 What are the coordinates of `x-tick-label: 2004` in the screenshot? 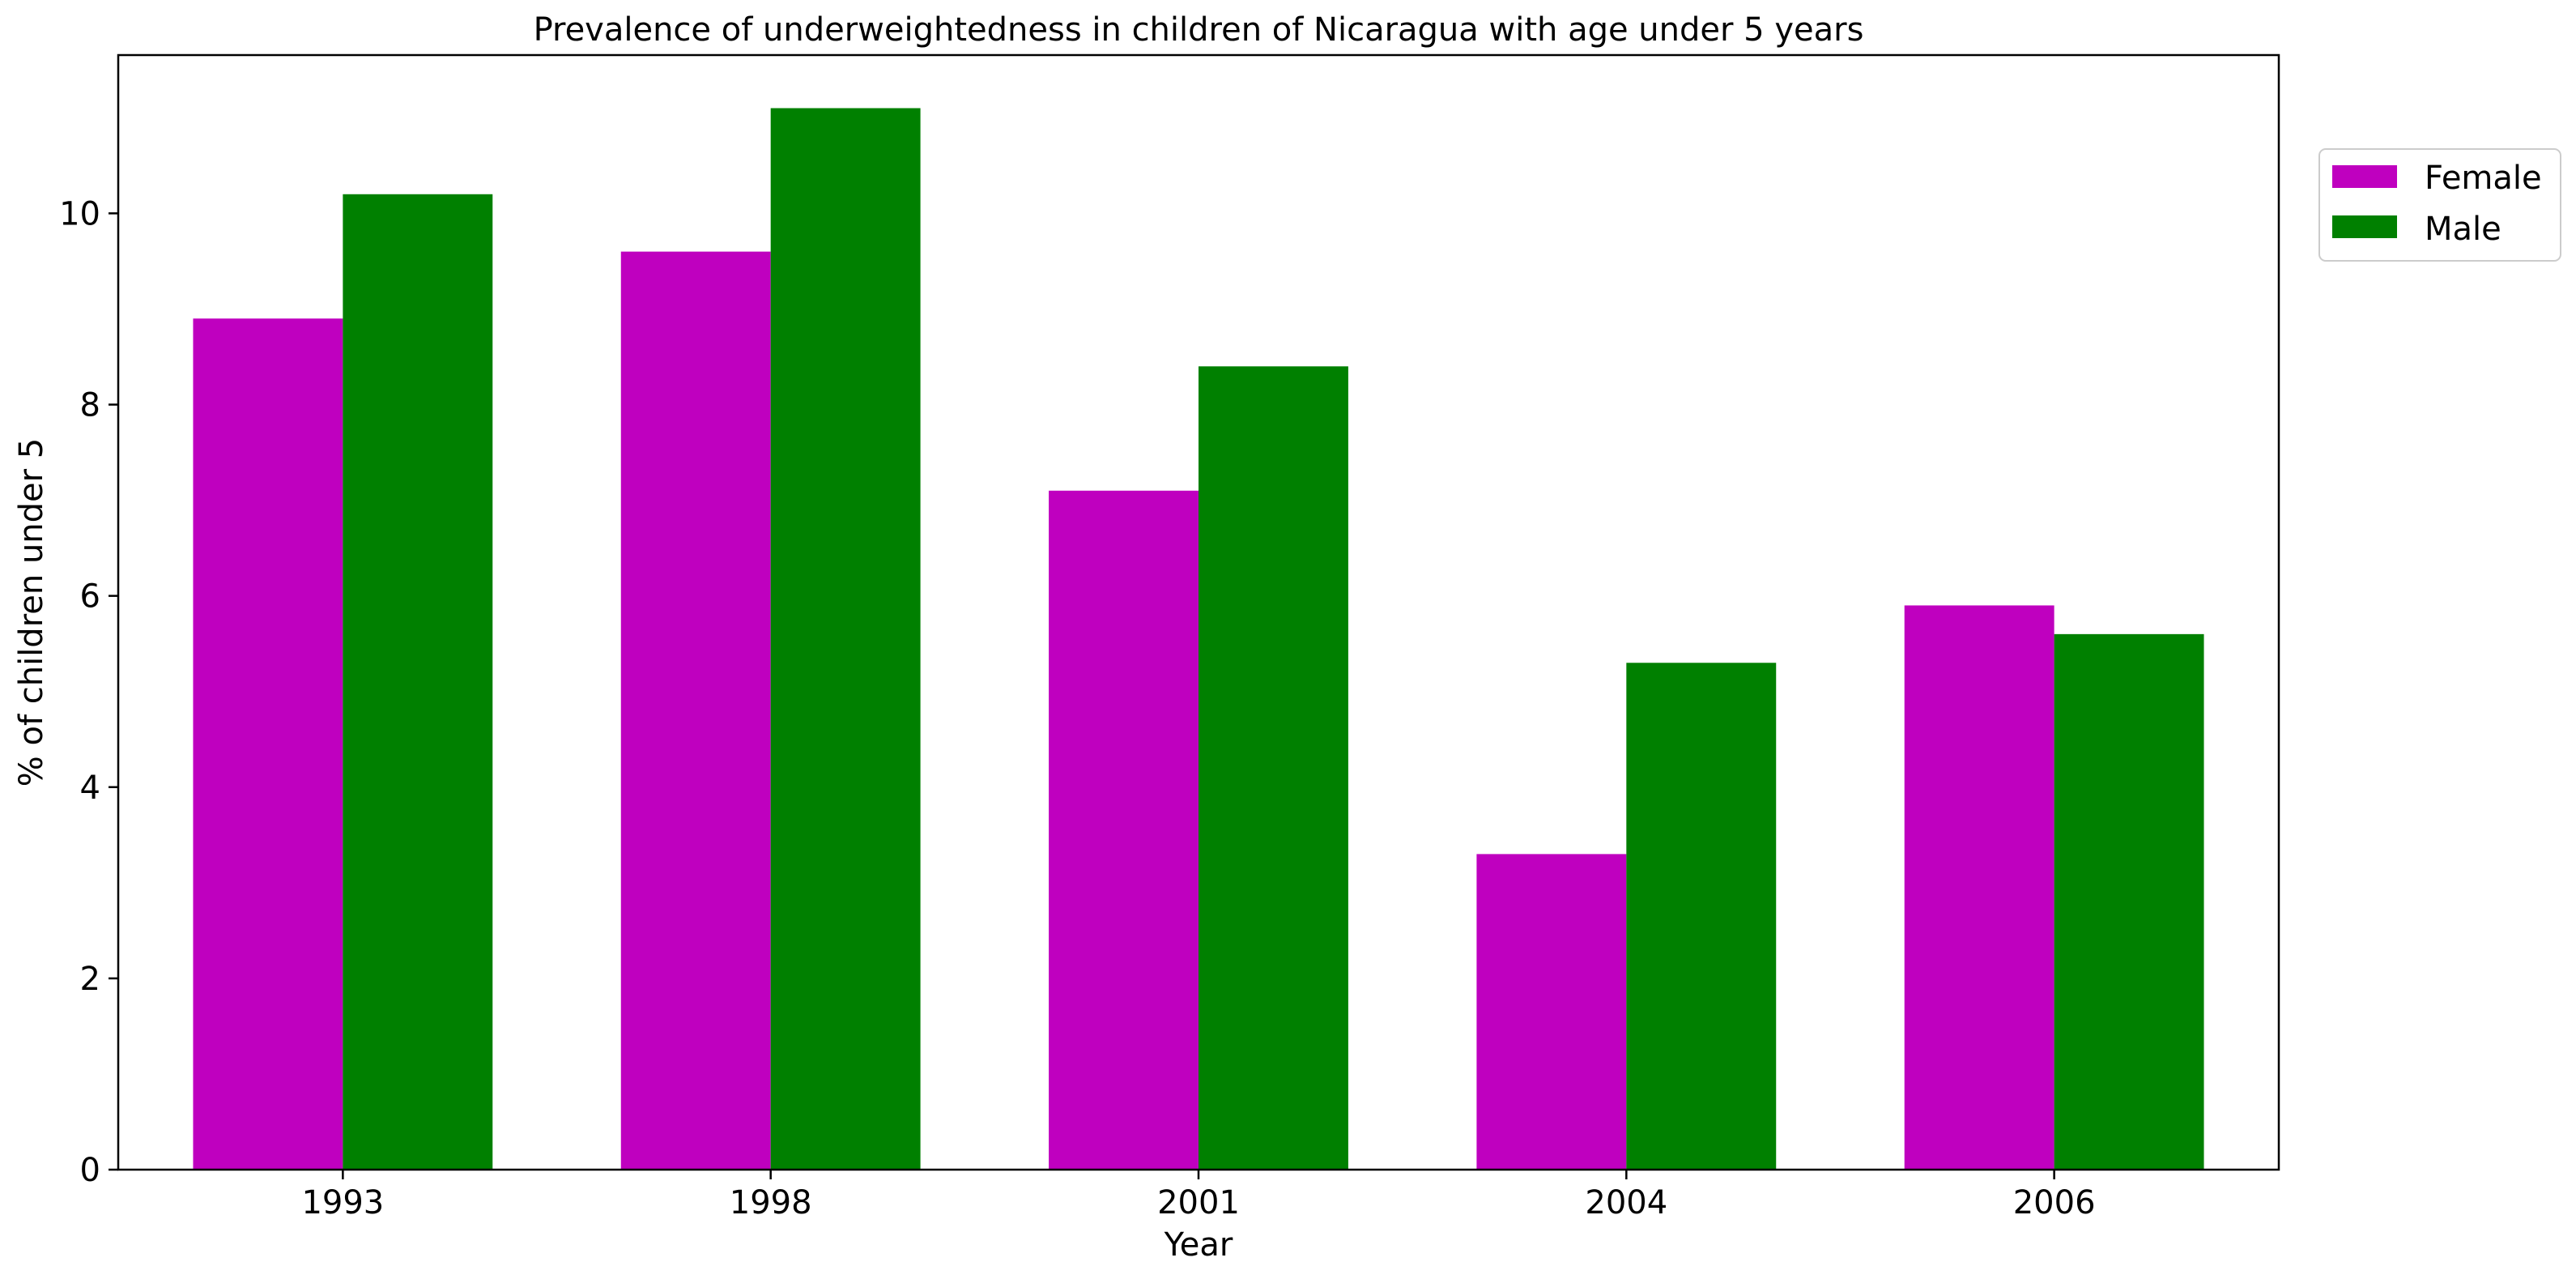 It's located at (1626, 1202).